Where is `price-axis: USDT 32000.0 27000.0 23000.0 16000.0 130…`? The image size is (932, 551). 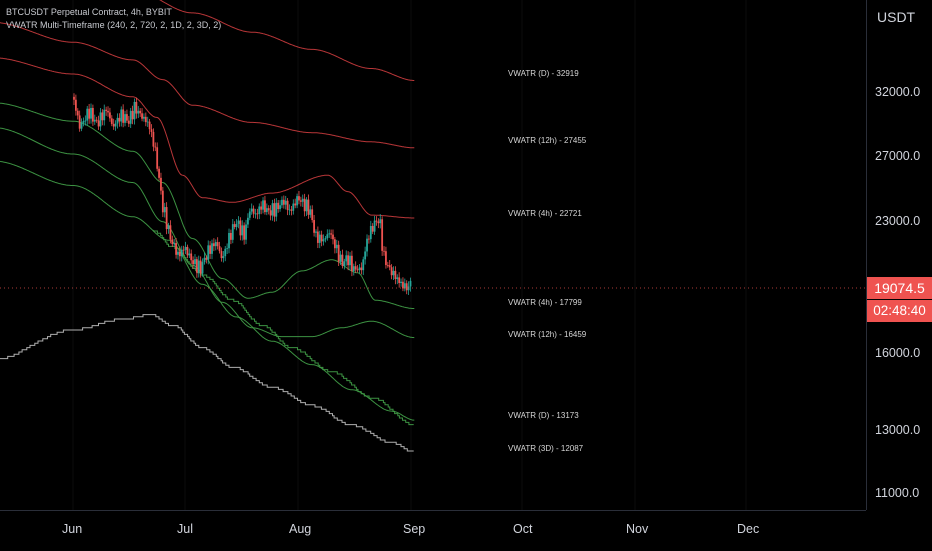 price-axis: USDT 32000.0 27000.0 23000.0 16000.0 130… is located at coordinates (899, 255).